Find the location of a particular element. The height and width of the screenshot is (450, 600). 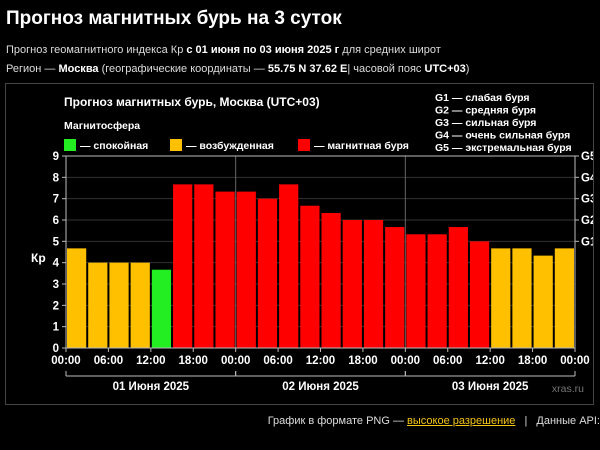

y-tick-label: 0 is located at coordinates (56, 349).